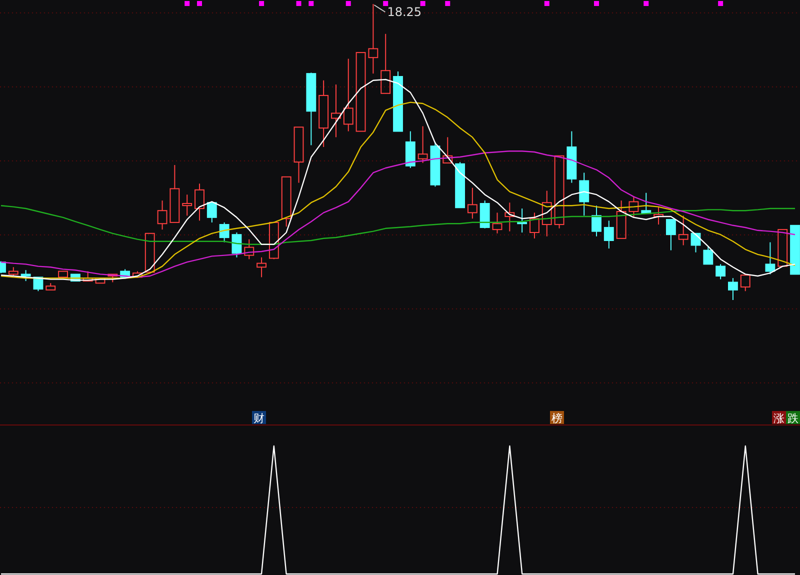  Describe the element at coordinates (779, 418) in the screenshot. I see `text: 涨` at that location.